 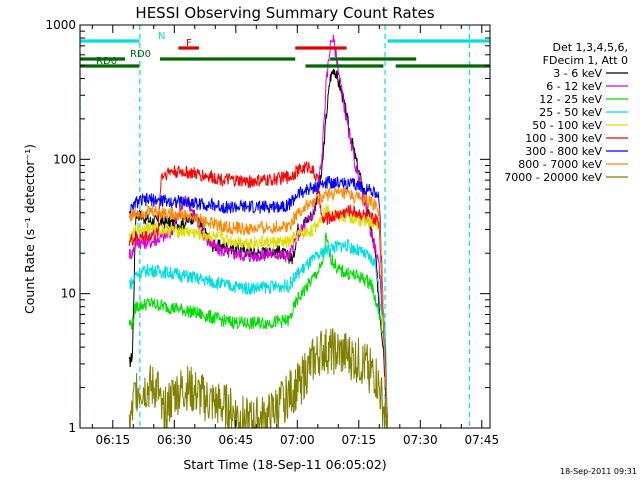 What do you see at coordinates (174, 440) in the screenshot?
I see `x-tick-label: 06:30` at bounding box center [174, 440].